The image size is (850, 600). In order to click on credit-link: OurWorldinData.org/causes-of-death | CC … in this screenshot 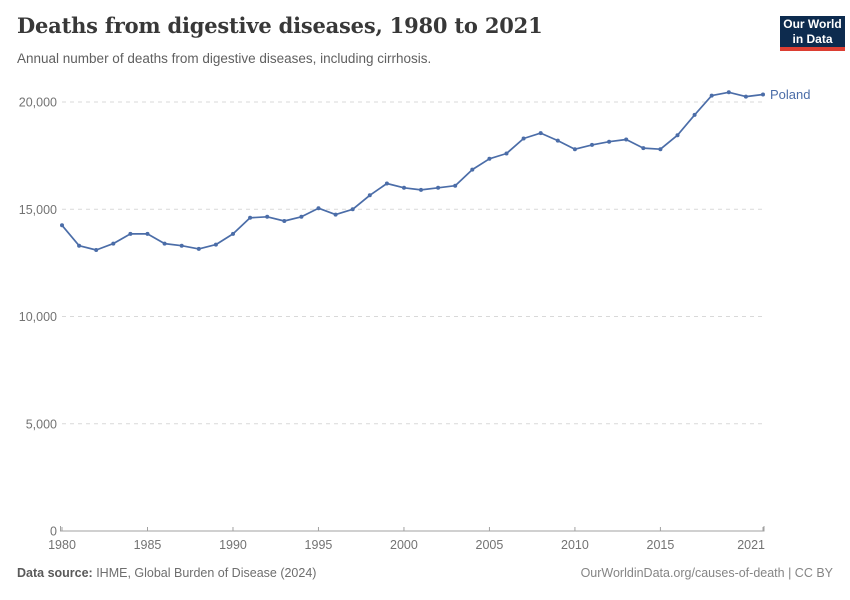, I will do `click(706, 573)`.